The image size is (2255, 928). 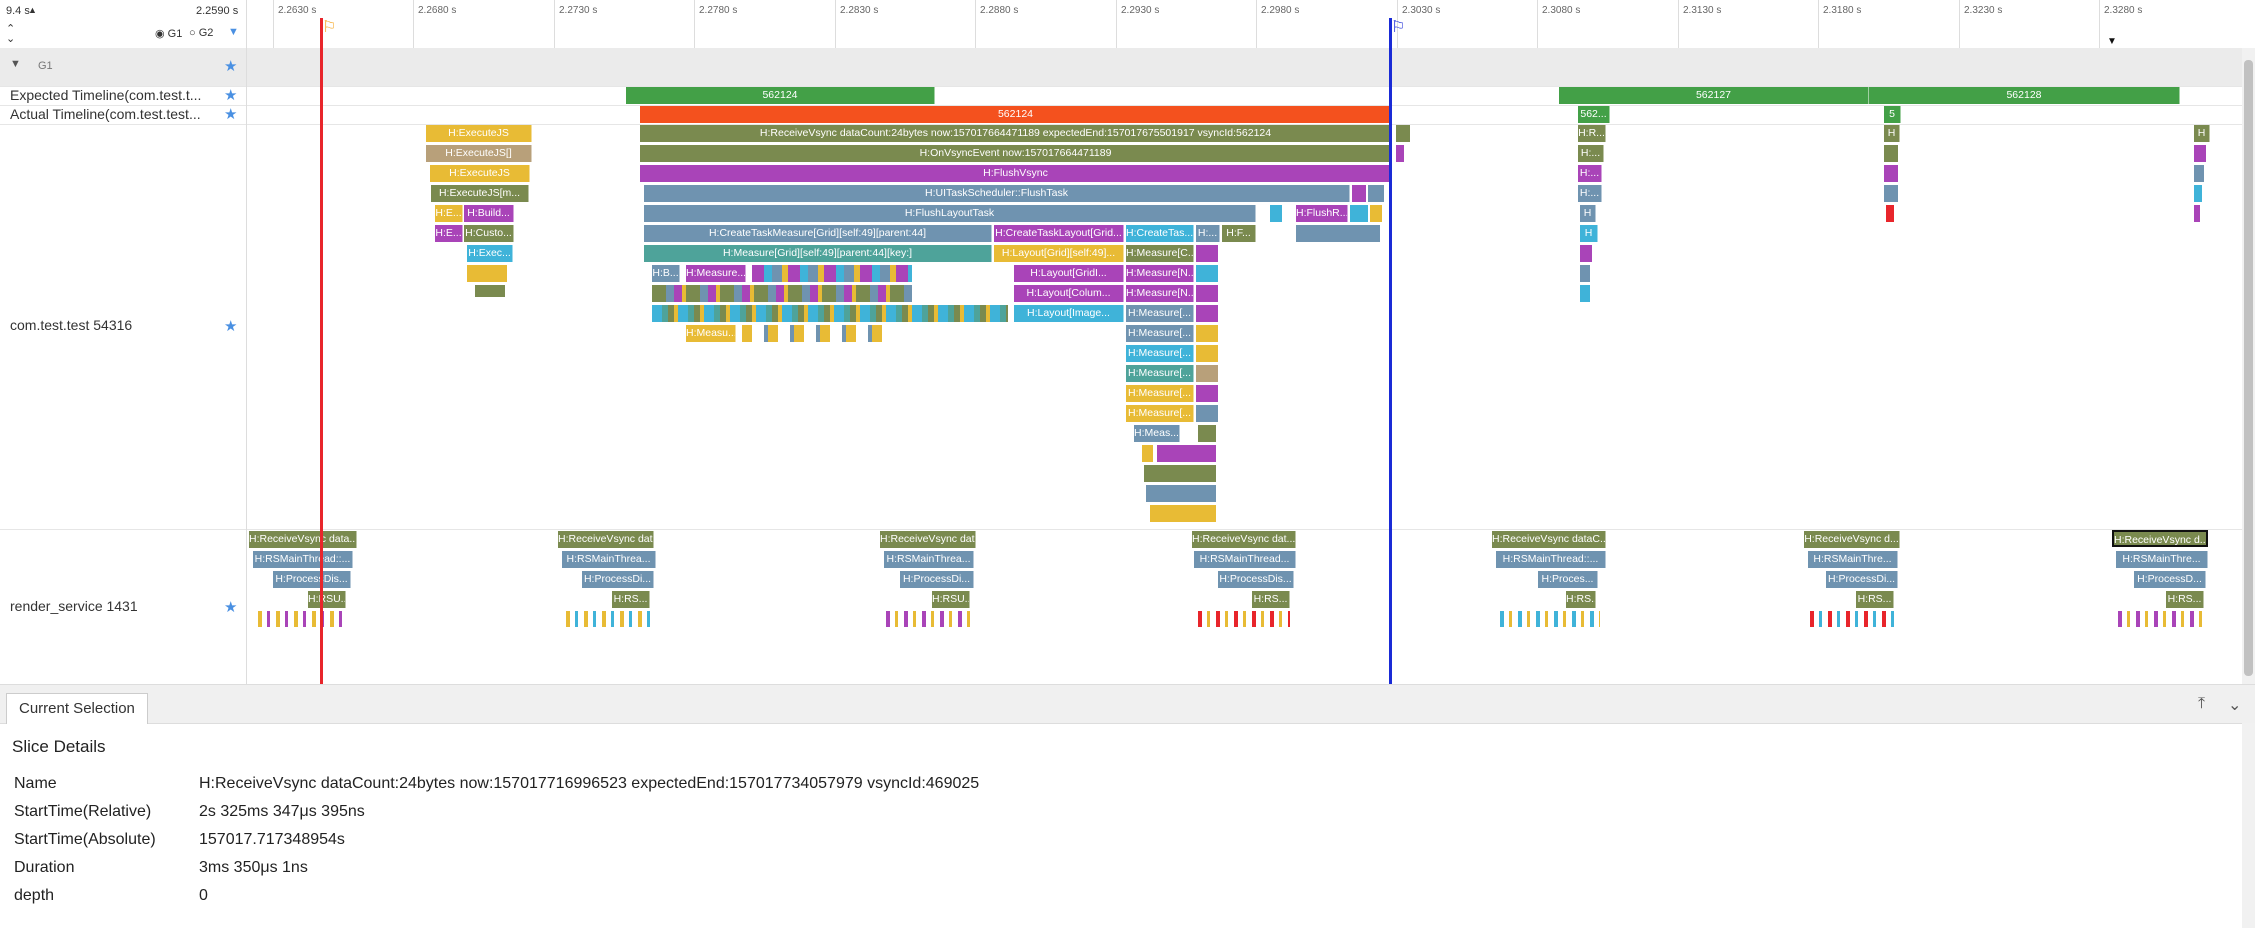 What do you see at coordinates (1390, 361) in the screenshot?
I see `time-marker-end` at bounding box center [1390, 361].